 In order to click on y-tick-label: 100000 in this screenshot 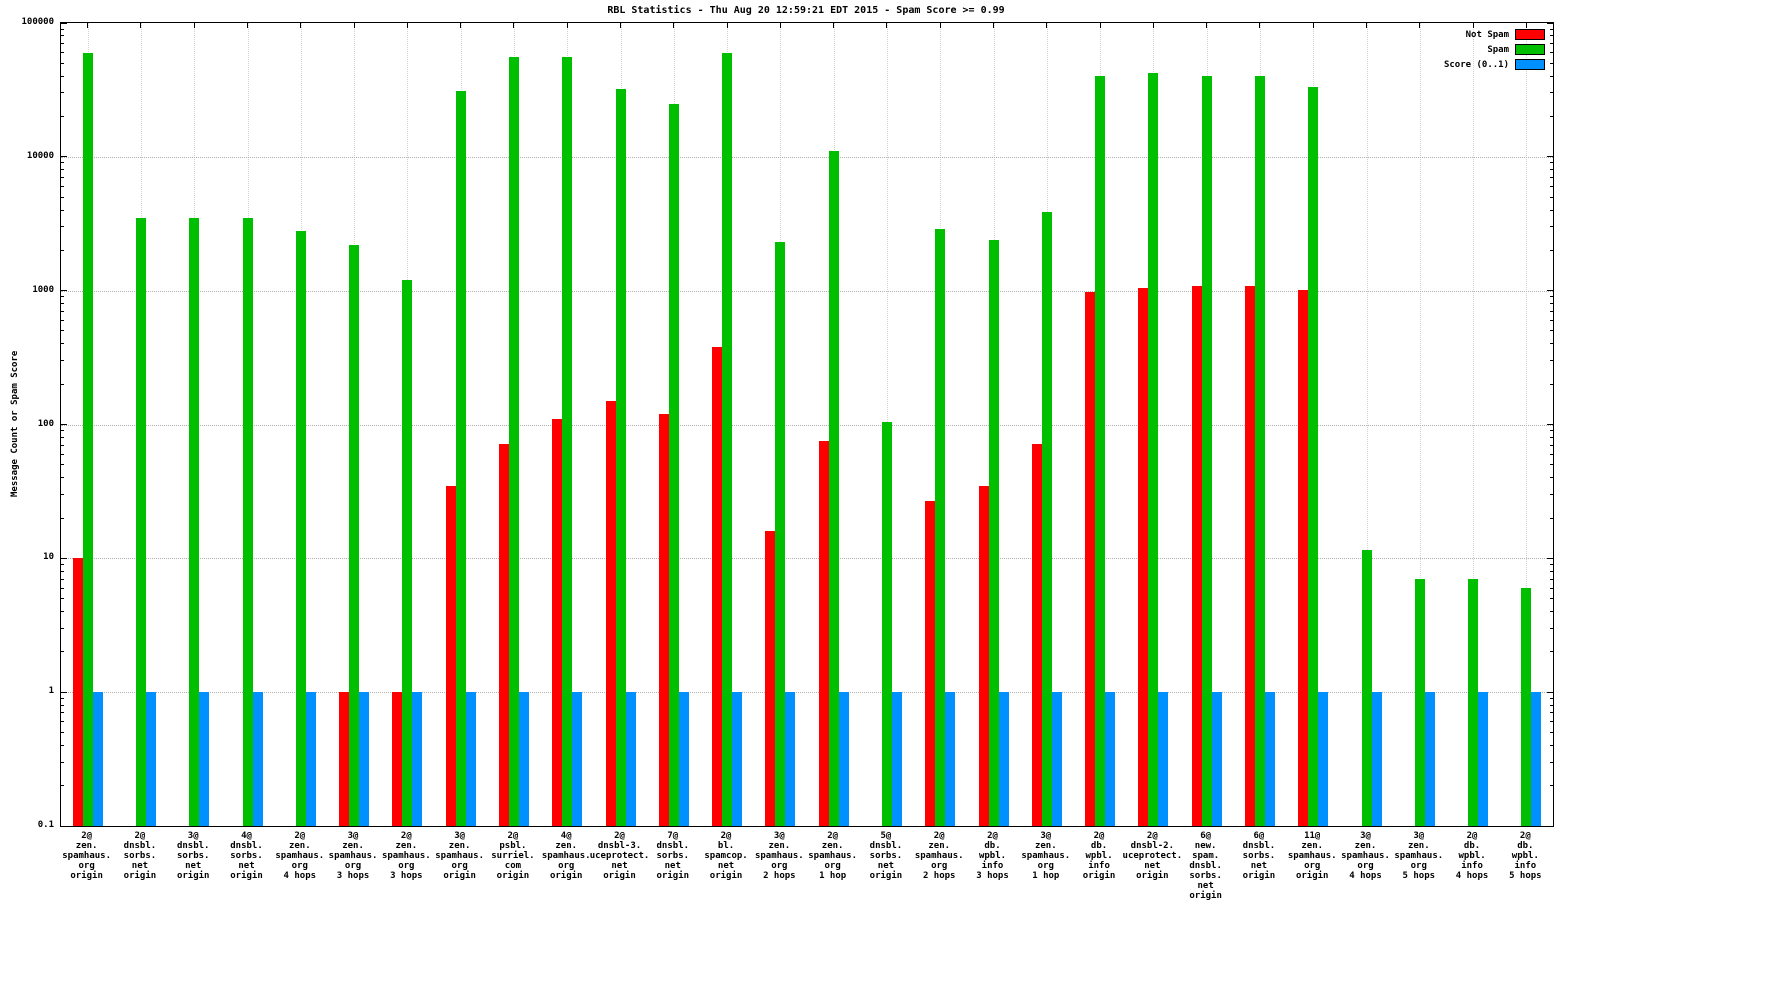, I will do `click(37, 22)`.